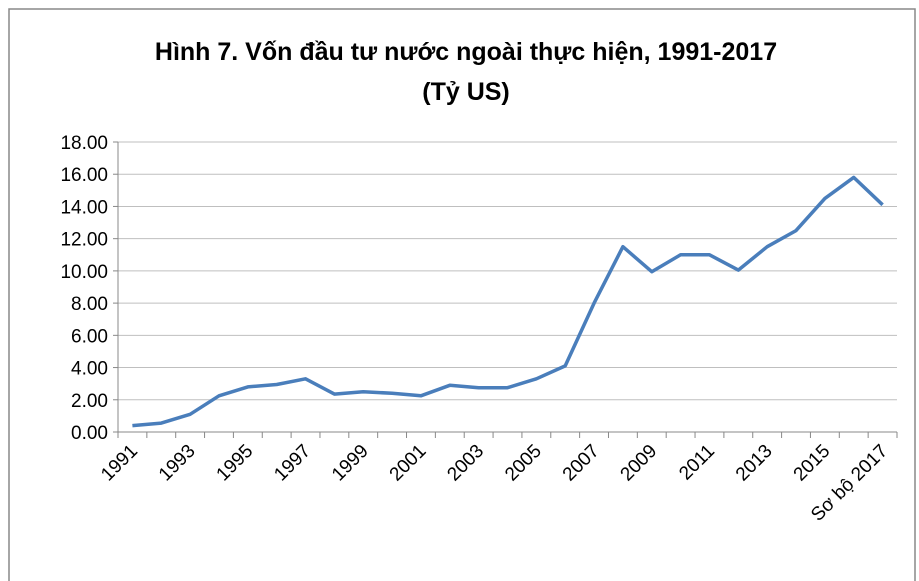 Image resolution: width=919 pixels, height=581 pixels. Describe the element at coordinates (89, 304) in the screenshot. I see `y-tick-label: 8.00` at that location.